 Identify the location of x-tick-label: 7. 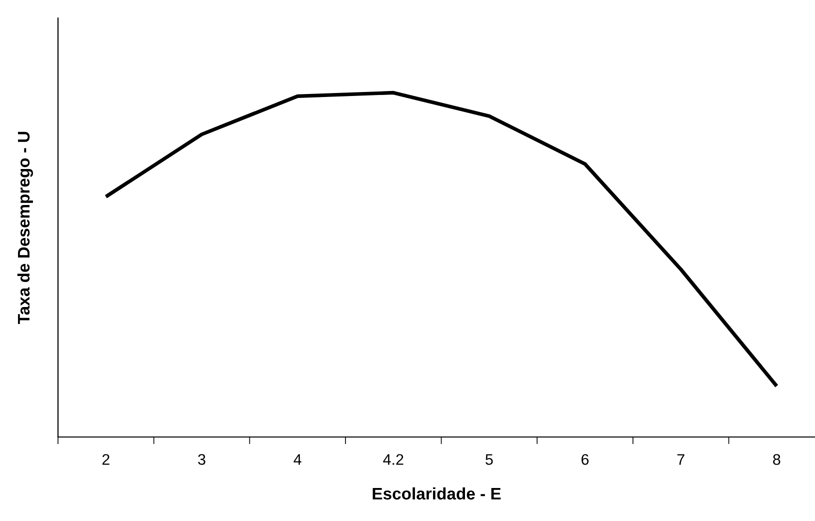
(680, 459).